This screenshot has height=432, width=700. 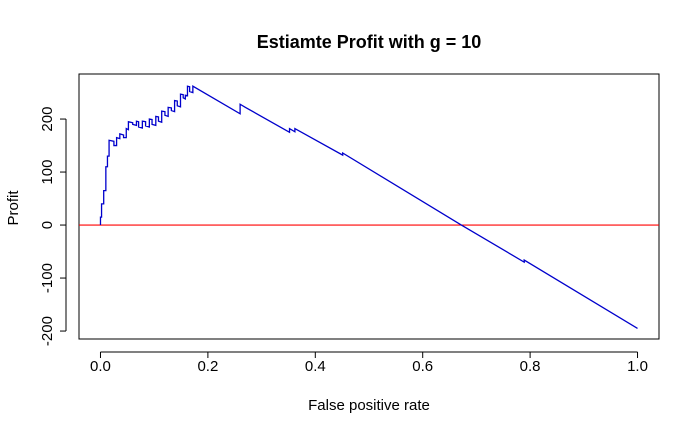 I want to click on y-axis-label: Profit, so click(x=13, y=208).